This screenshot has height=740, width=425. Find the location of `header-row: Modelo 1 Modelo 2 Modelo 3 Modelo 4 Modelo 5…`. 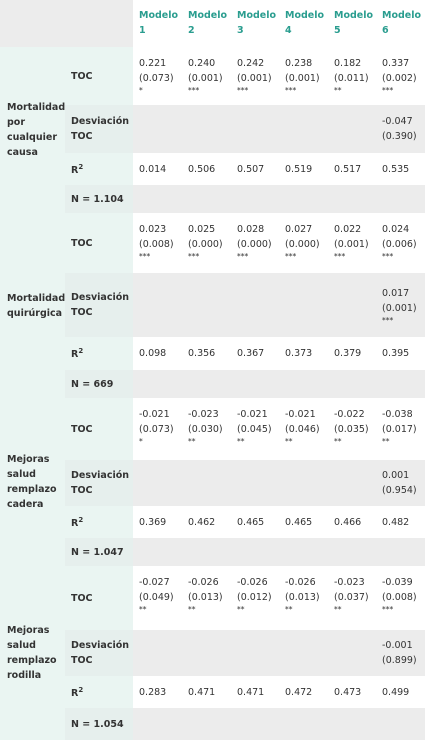

header-row: Modelo 1 Modelo 2 Modelo 3 Modelo 4 Modelo 5… is located at coordinates (212, 23).